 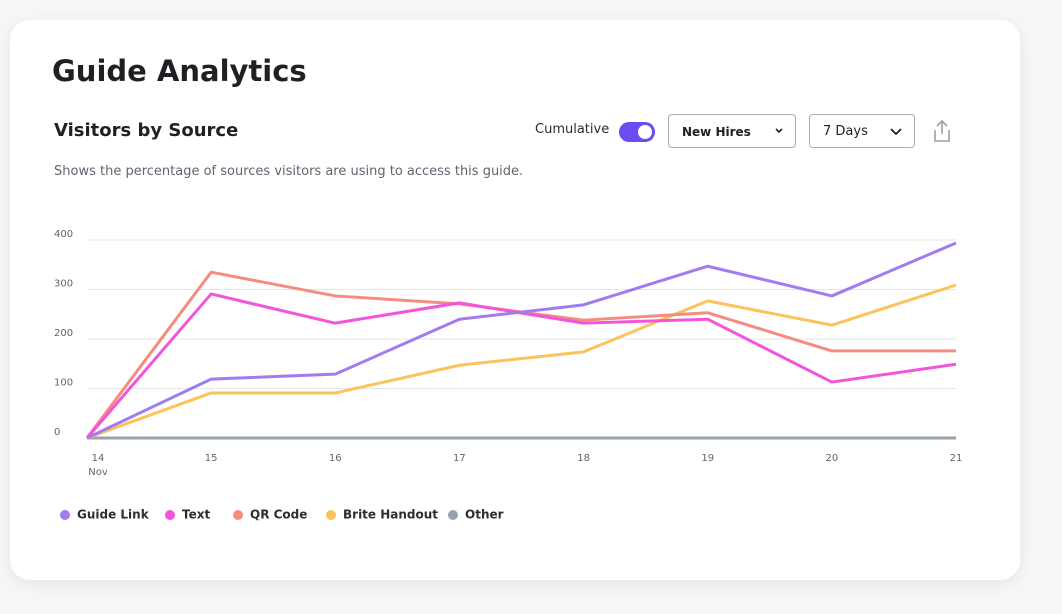 What do you see at coordinates (98, 458) in the screenshot?
I see `x-tick-label: 14` at bounding box center [98, 458].